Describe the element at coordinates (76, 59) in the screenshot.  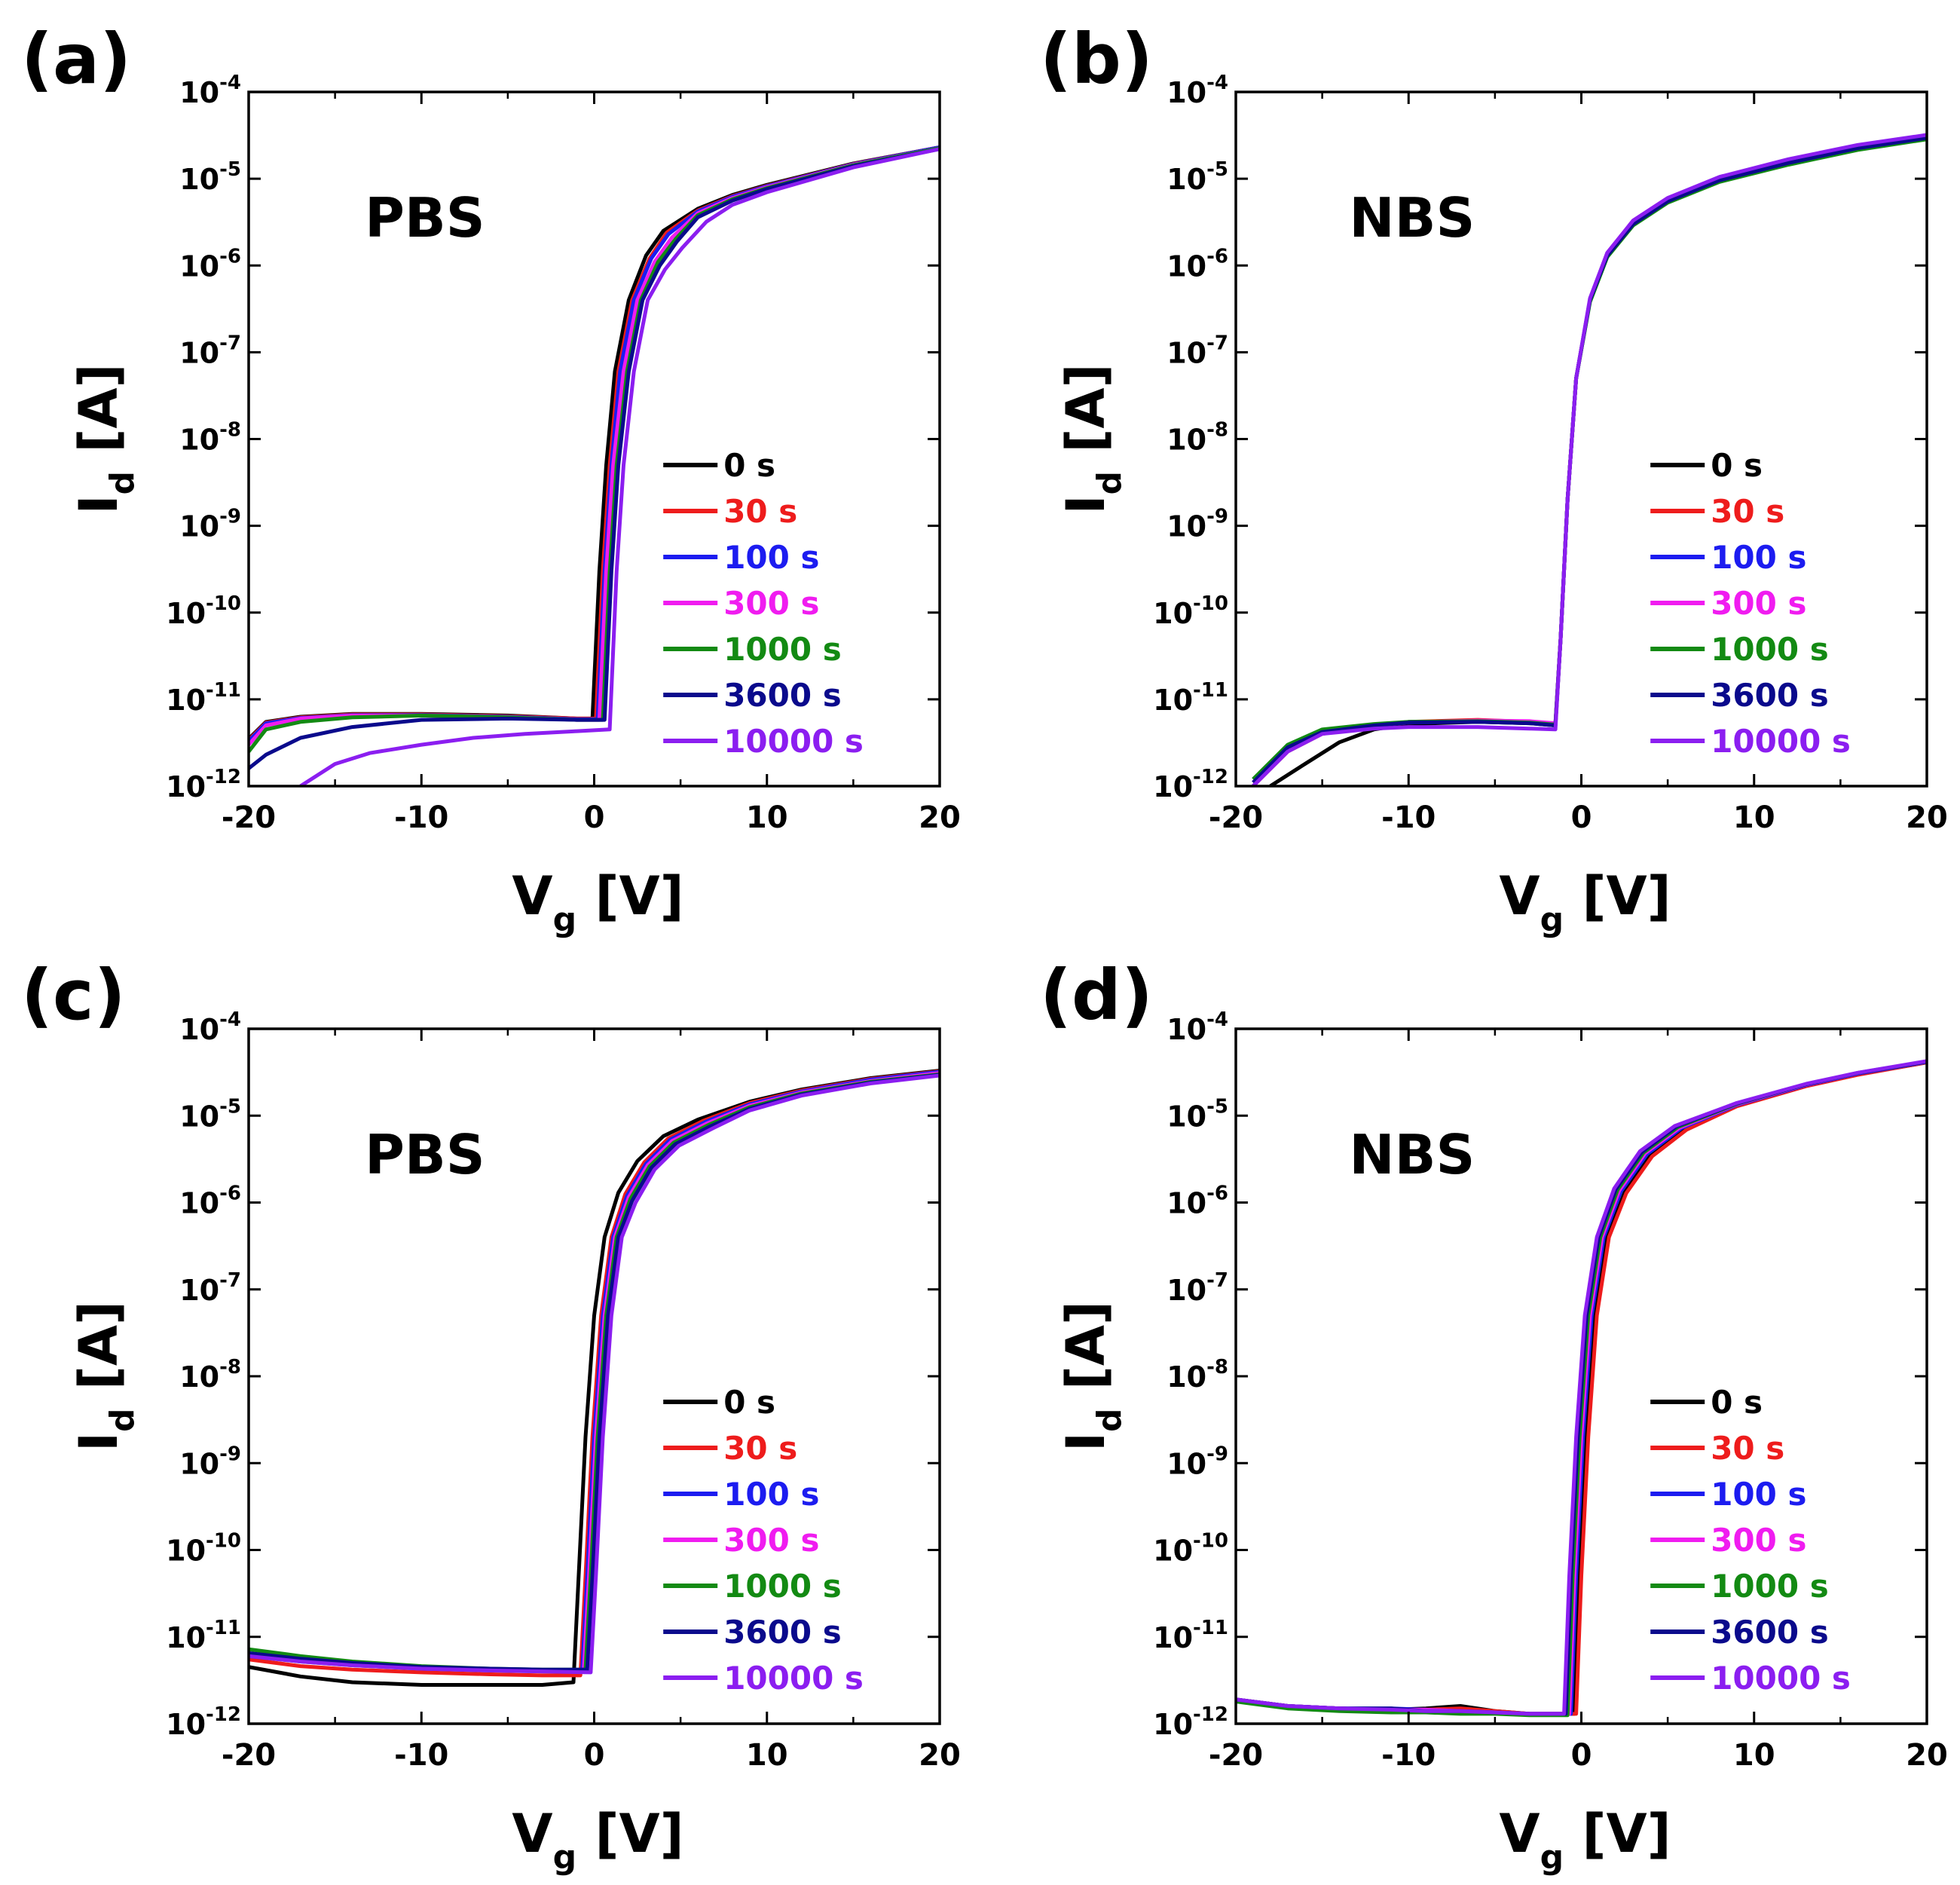
I see `panel-label: (a)` at that location.